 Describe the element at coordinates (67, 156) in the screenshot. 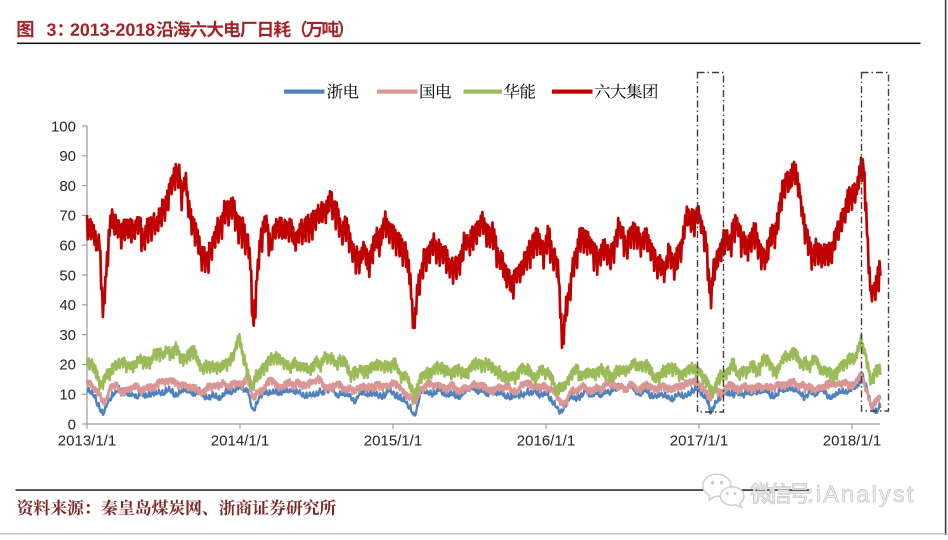

I see `svg-text: 90` at that location.